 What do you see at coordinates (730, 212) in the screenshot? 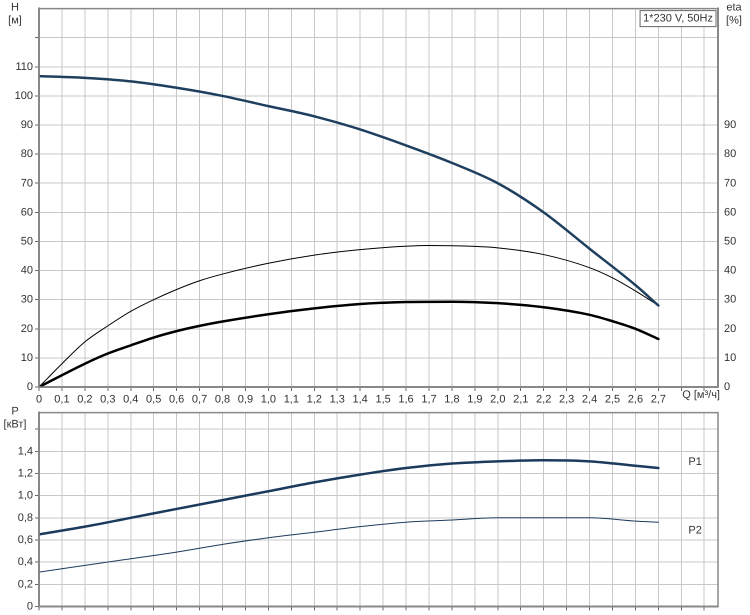
I see `y2-tick-label: 60` at bounding box center [730, 212].